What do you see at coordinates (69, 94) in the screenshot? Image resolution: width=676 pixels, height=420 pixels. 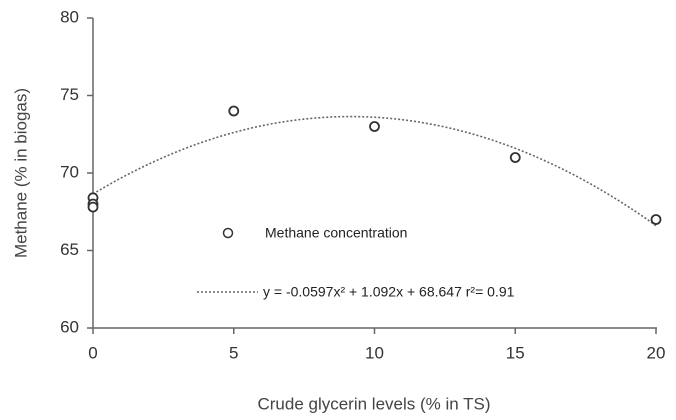 I see `y-tick-label: 75` at bounding box center [69, 94].